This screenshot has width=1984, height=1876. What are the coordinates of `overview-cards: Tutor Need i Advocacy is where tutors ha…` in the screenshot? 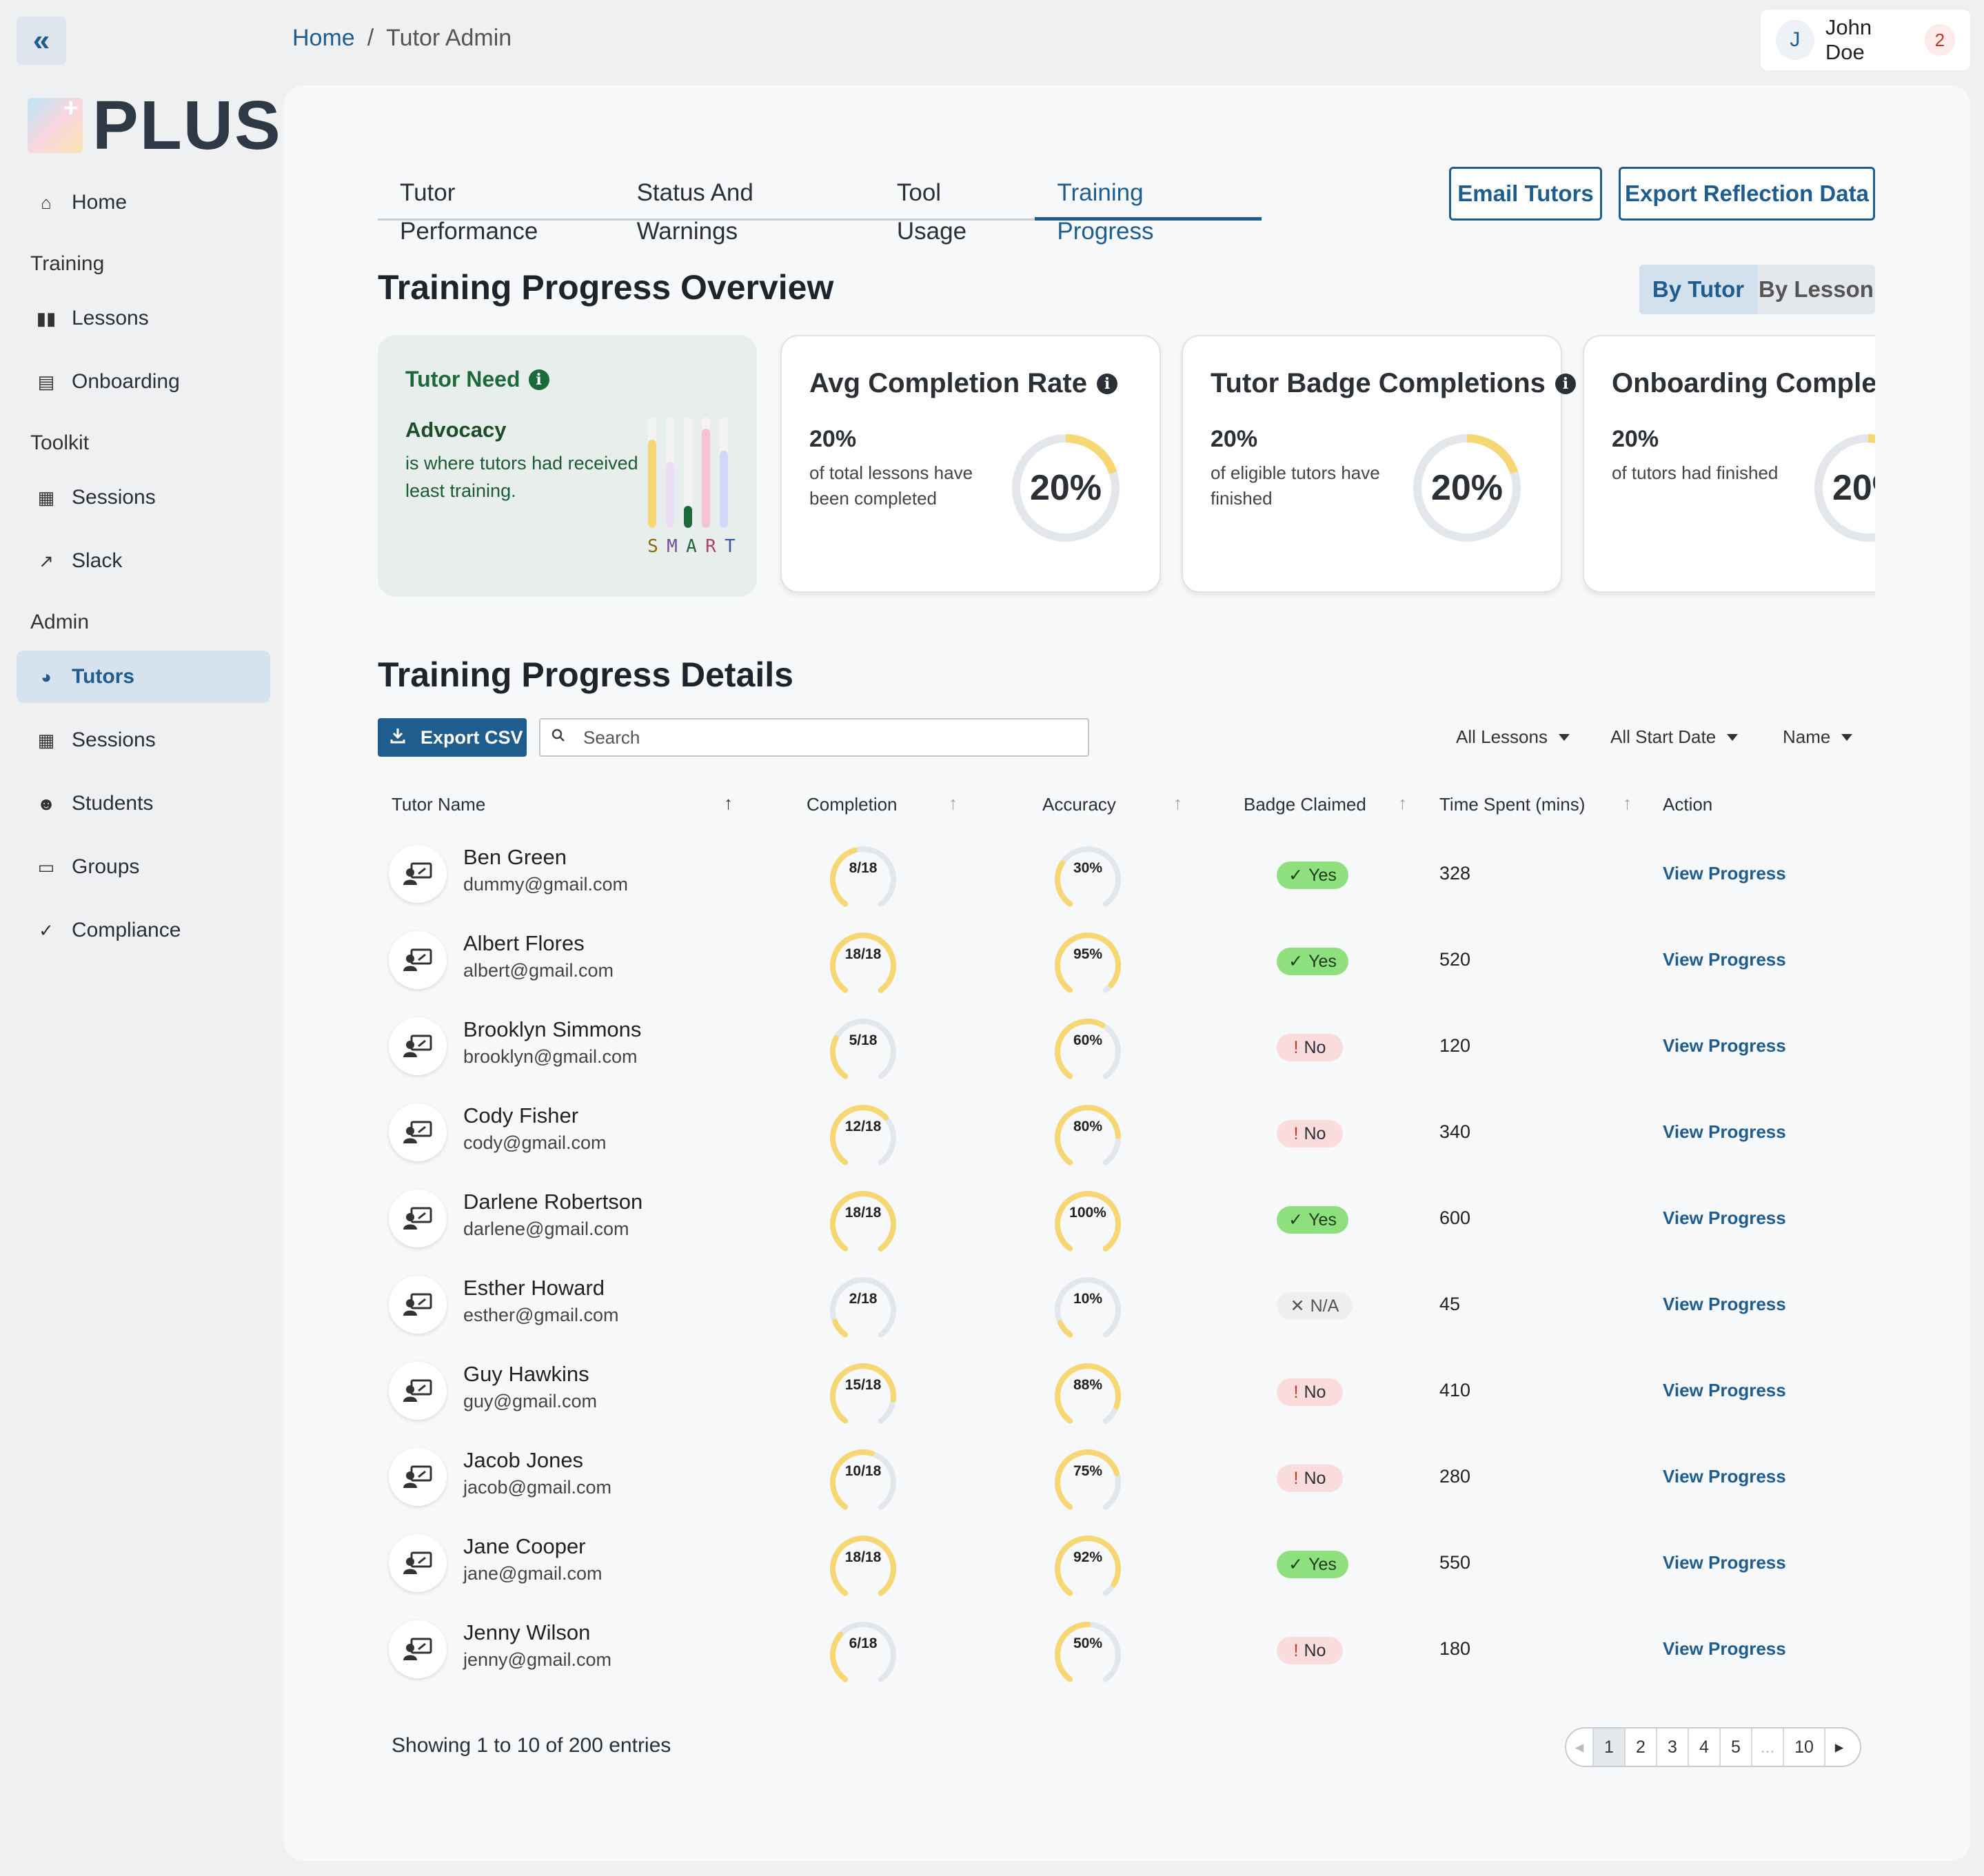 It's located at (1126, 468).